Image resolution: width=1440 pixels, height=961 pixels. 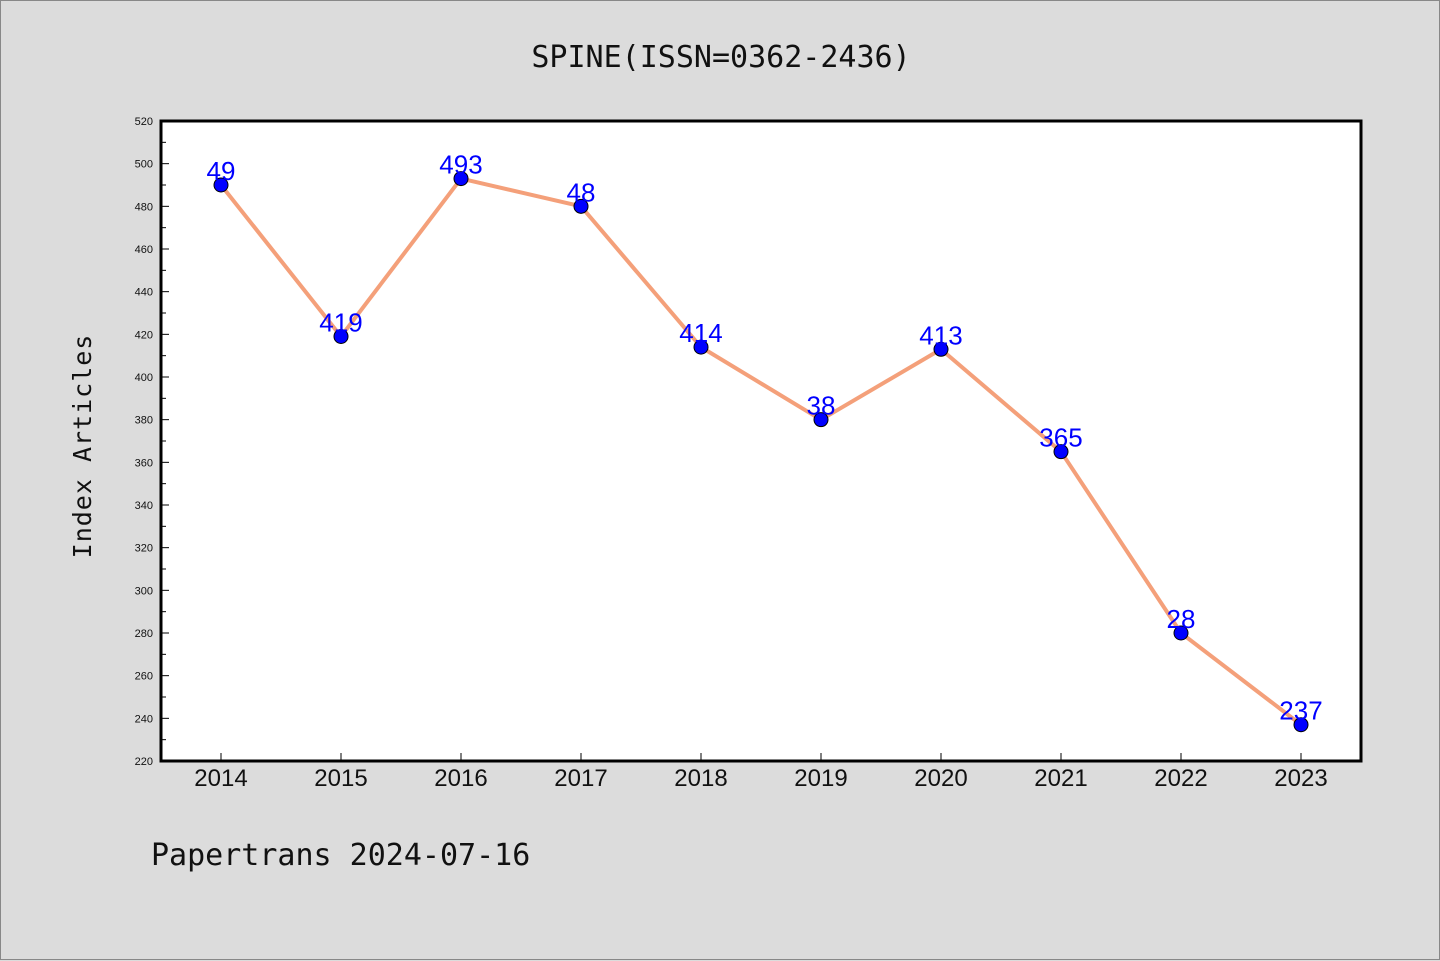 What do you see at coordinates (1060, 438) in the screenshot?
I see `data-label: 365` at bounding box center [1060, 438].